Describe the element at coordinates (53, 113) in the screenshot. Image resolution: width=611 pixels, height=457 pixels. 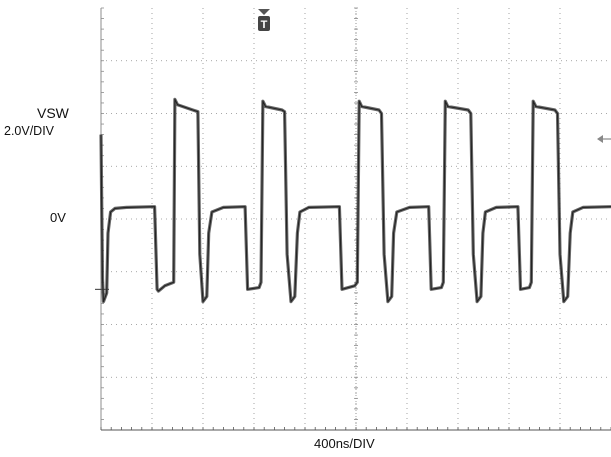
I see `channel-name-label: VSW` at that location.